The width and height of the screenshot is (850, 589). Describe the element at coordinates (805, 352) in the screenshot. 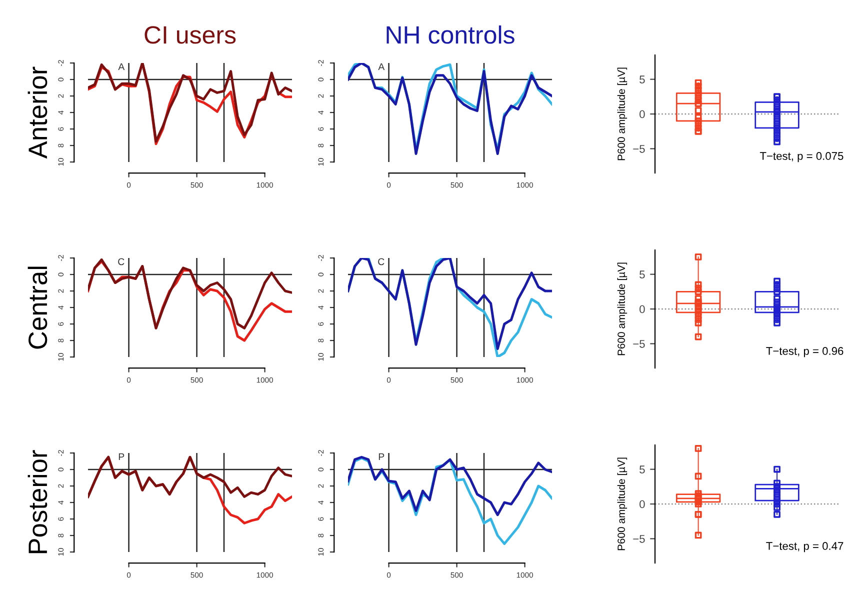

I see `annotation: T−test, p = 0.96` at that location.